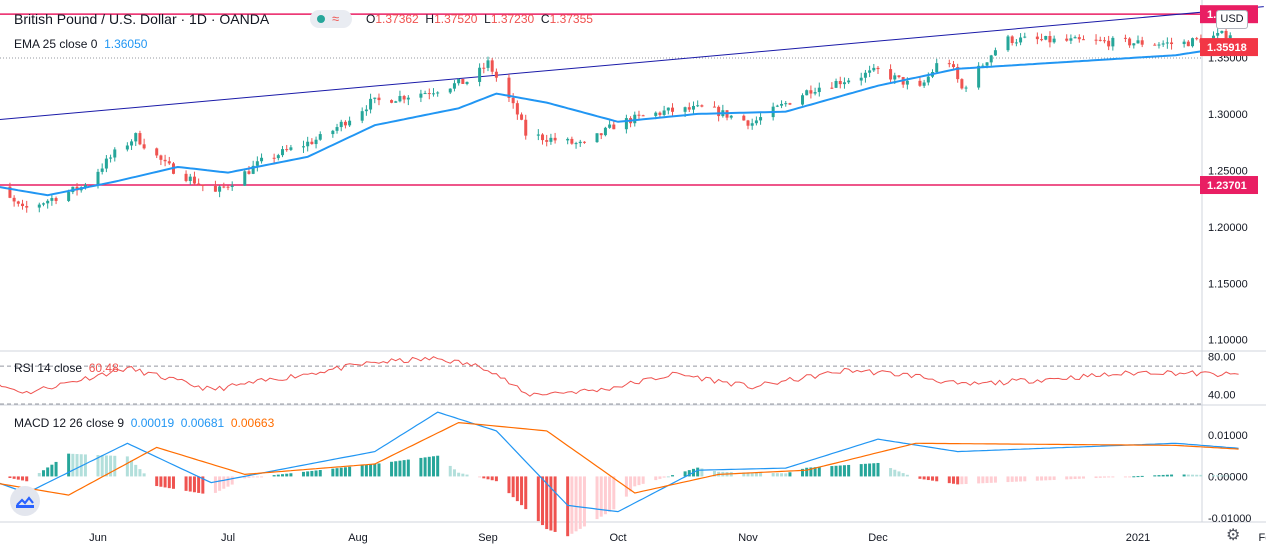 The image size is (1266, 546). What do you see at coordinates (397, 19) in the screenshot?
I see `open-value: 1.37362` at bounding box center [397, 19].